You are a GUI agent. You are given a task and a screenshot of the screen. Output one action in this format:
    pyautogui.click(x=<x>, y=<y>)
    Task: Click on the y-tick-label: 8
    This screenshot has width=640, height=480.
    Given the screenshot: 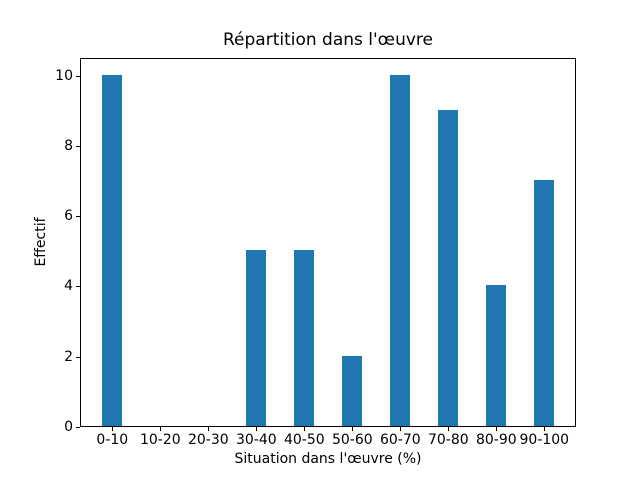 What is the action you would take?
    pyautogui.click(x=68, y=145)
    